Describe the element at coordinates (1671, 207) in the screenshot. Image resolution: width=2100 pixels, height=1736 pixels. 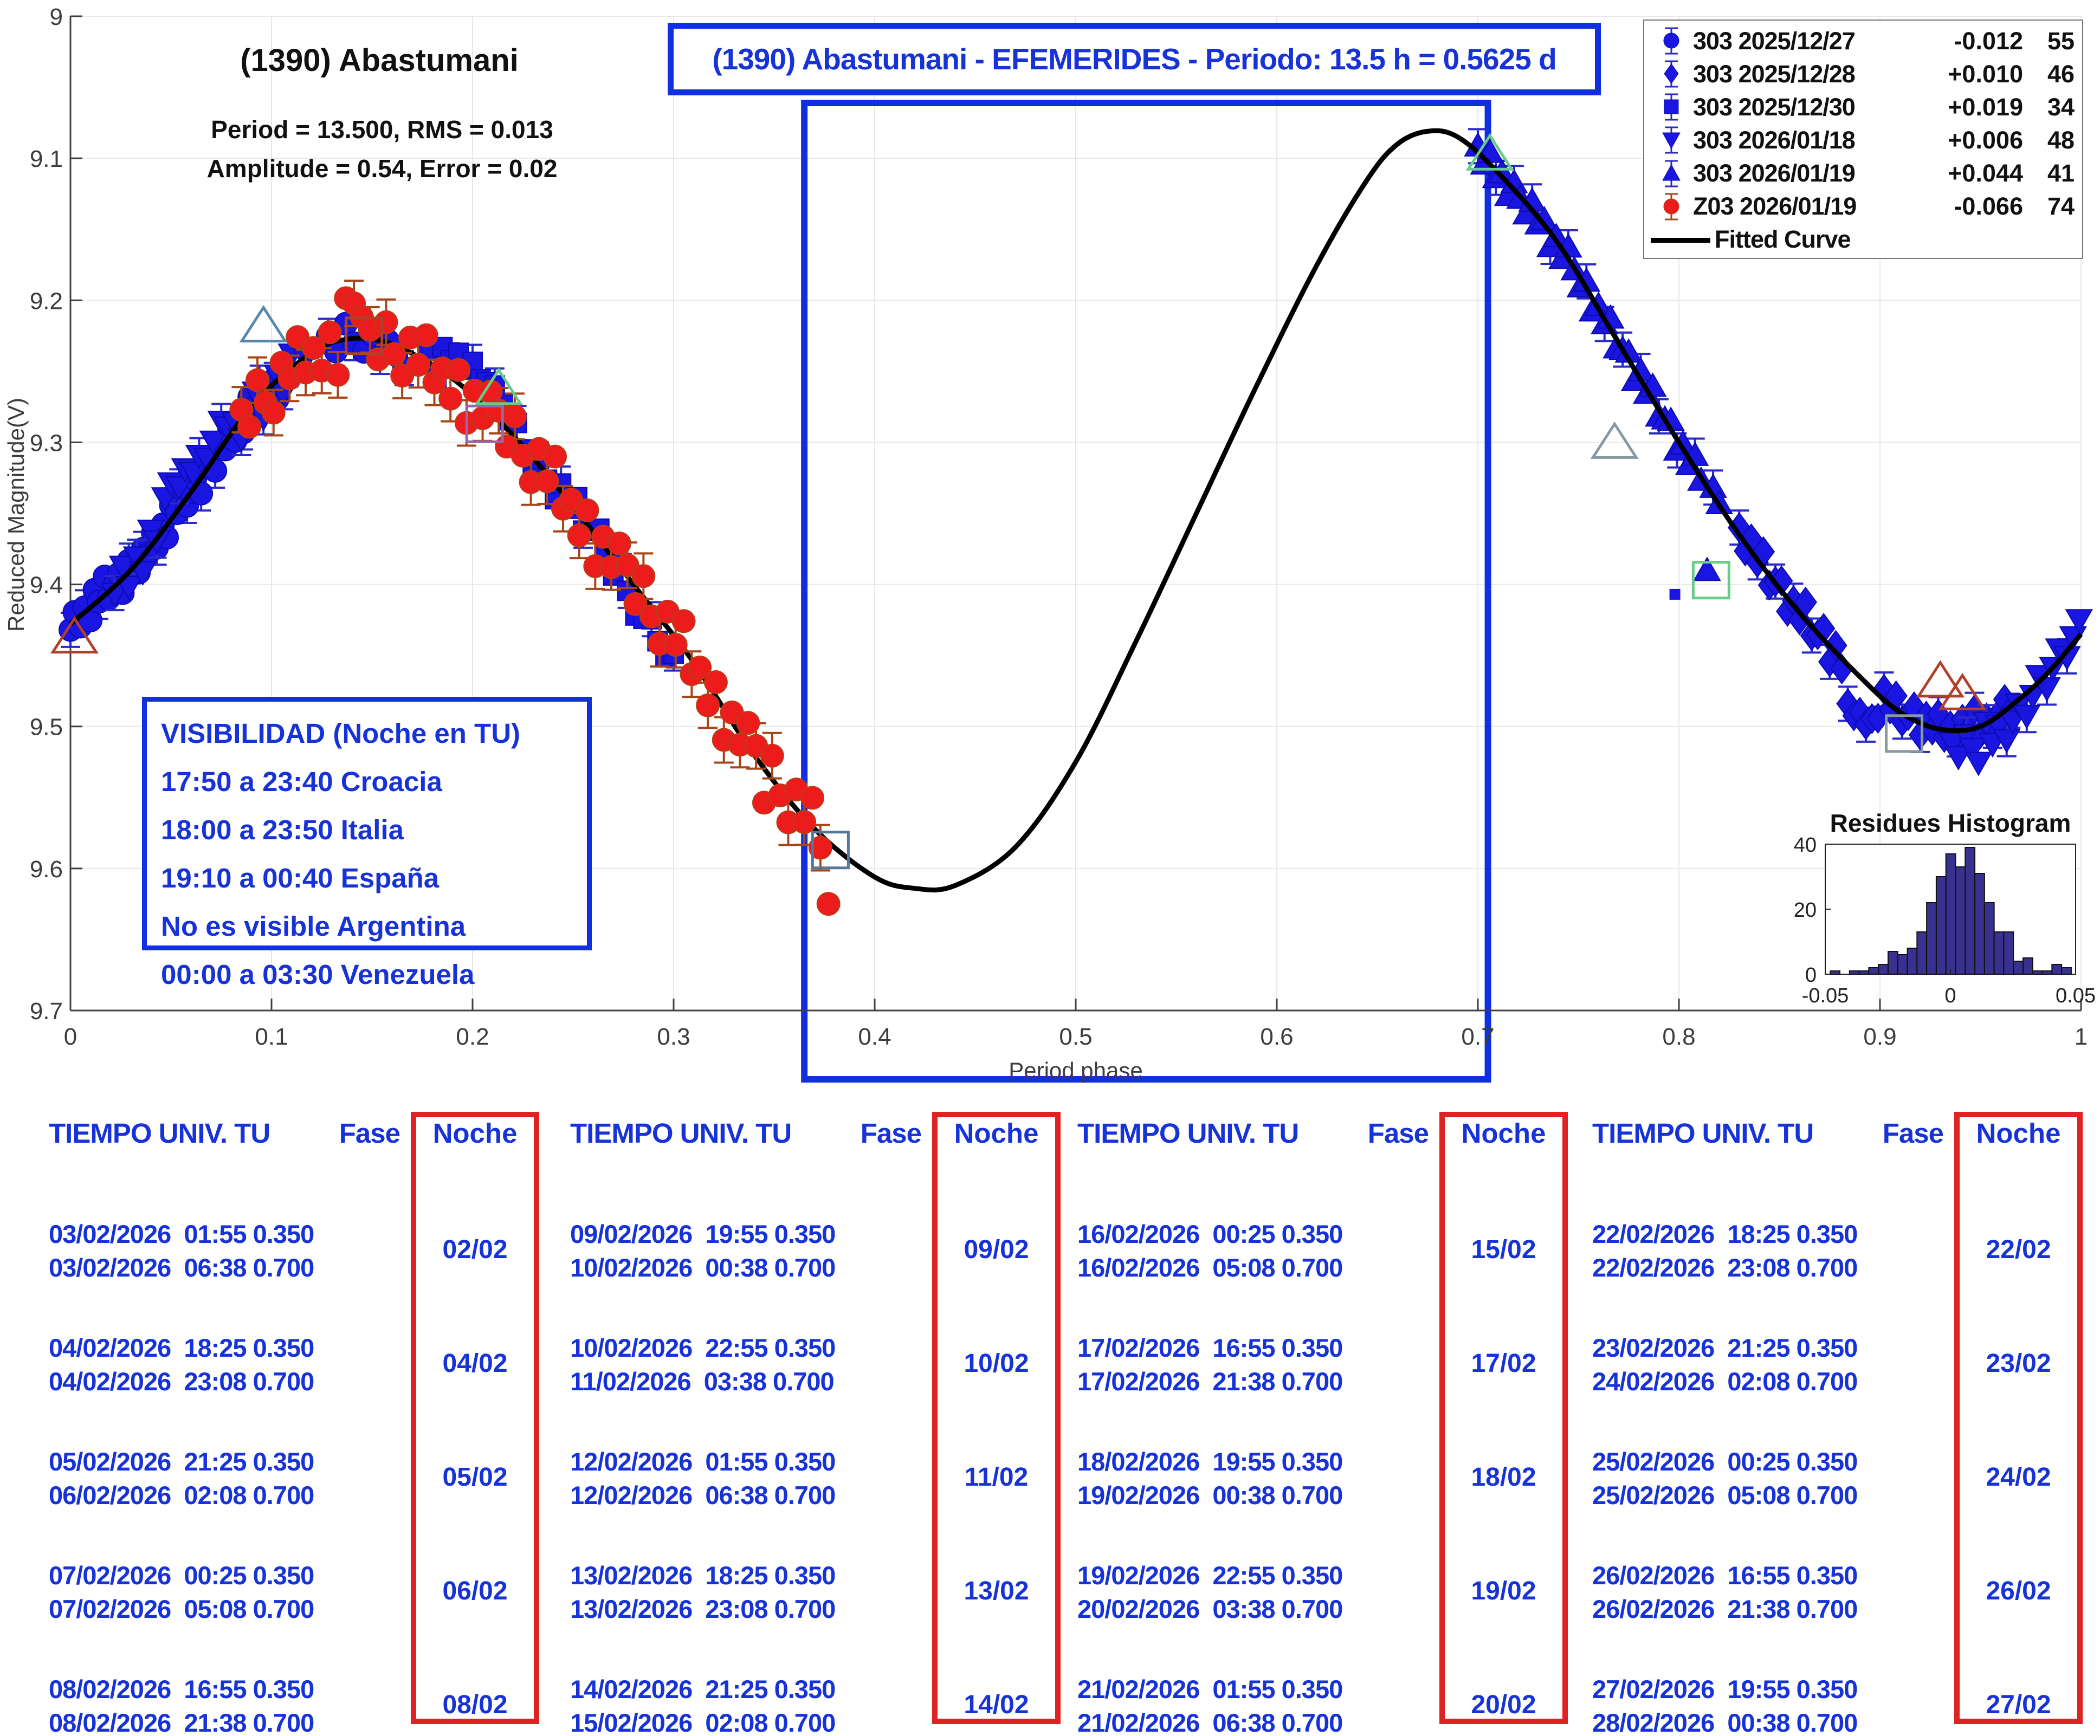
I see `circle-marker-icon` at that location.